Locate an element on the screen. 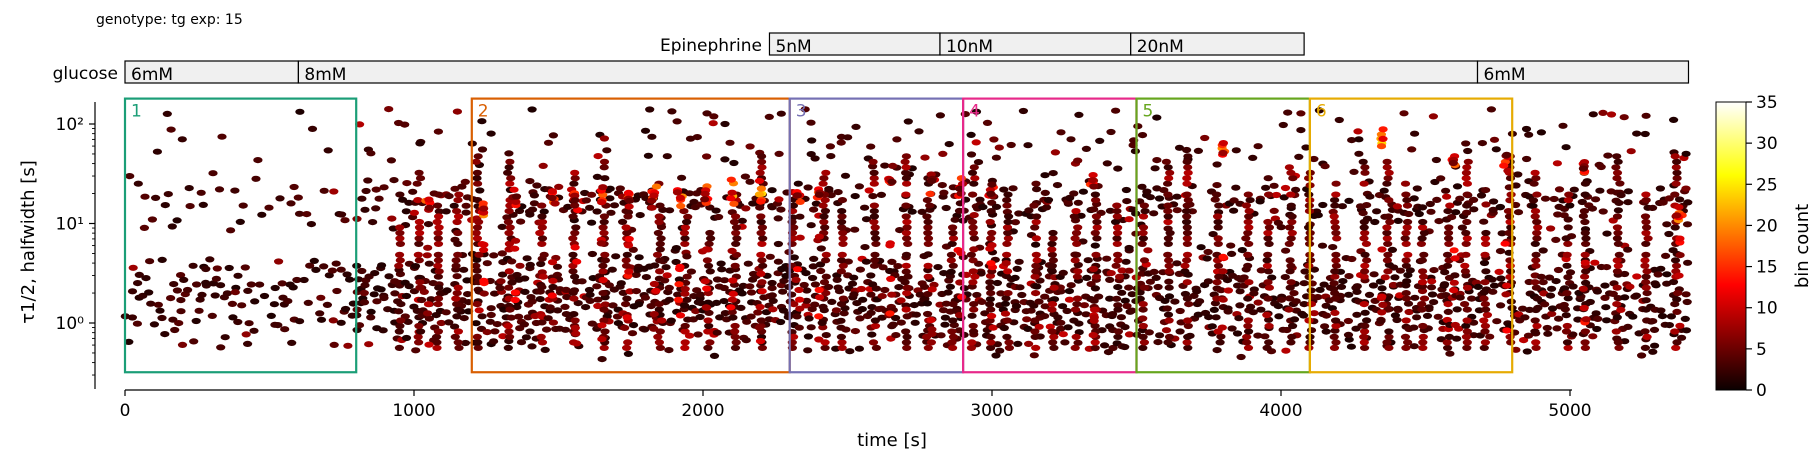 The height and width of the screenshot is (463, 1820). region-label: 2 is located at coordinates (483, 112).